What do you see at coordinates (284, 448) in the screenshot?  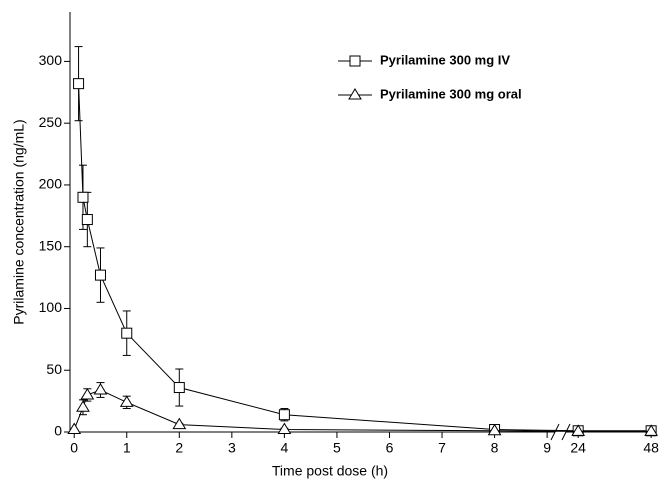 I see `x-tick-label: 4` at bounding box center [284, 448].